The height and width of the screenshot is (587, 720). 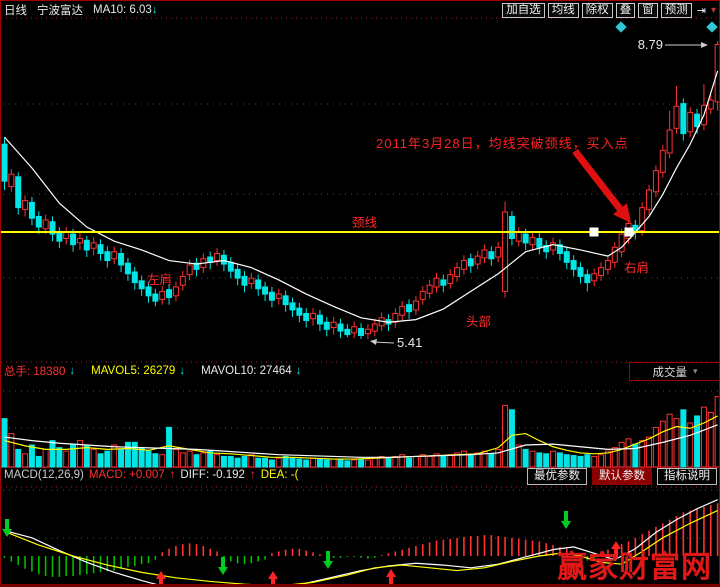 I want to click on period-label: 日线, so click(x=15, y=11).